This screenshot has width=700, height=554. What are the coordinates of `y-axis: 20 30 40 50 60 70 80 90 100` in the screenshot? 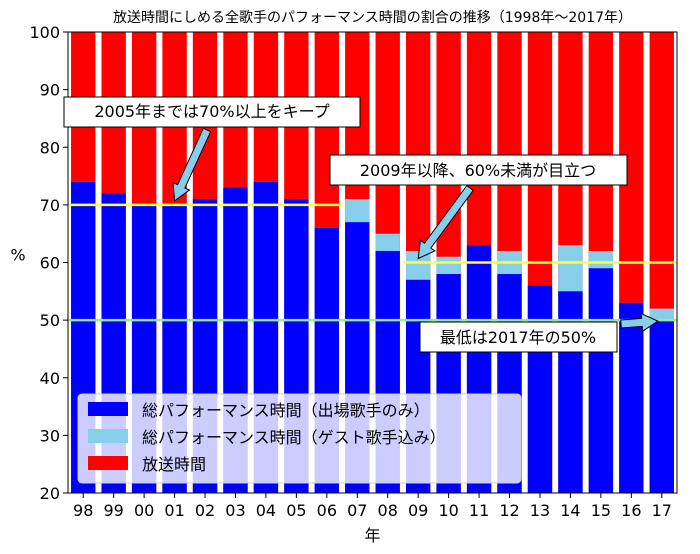 It's located at (48, 263).